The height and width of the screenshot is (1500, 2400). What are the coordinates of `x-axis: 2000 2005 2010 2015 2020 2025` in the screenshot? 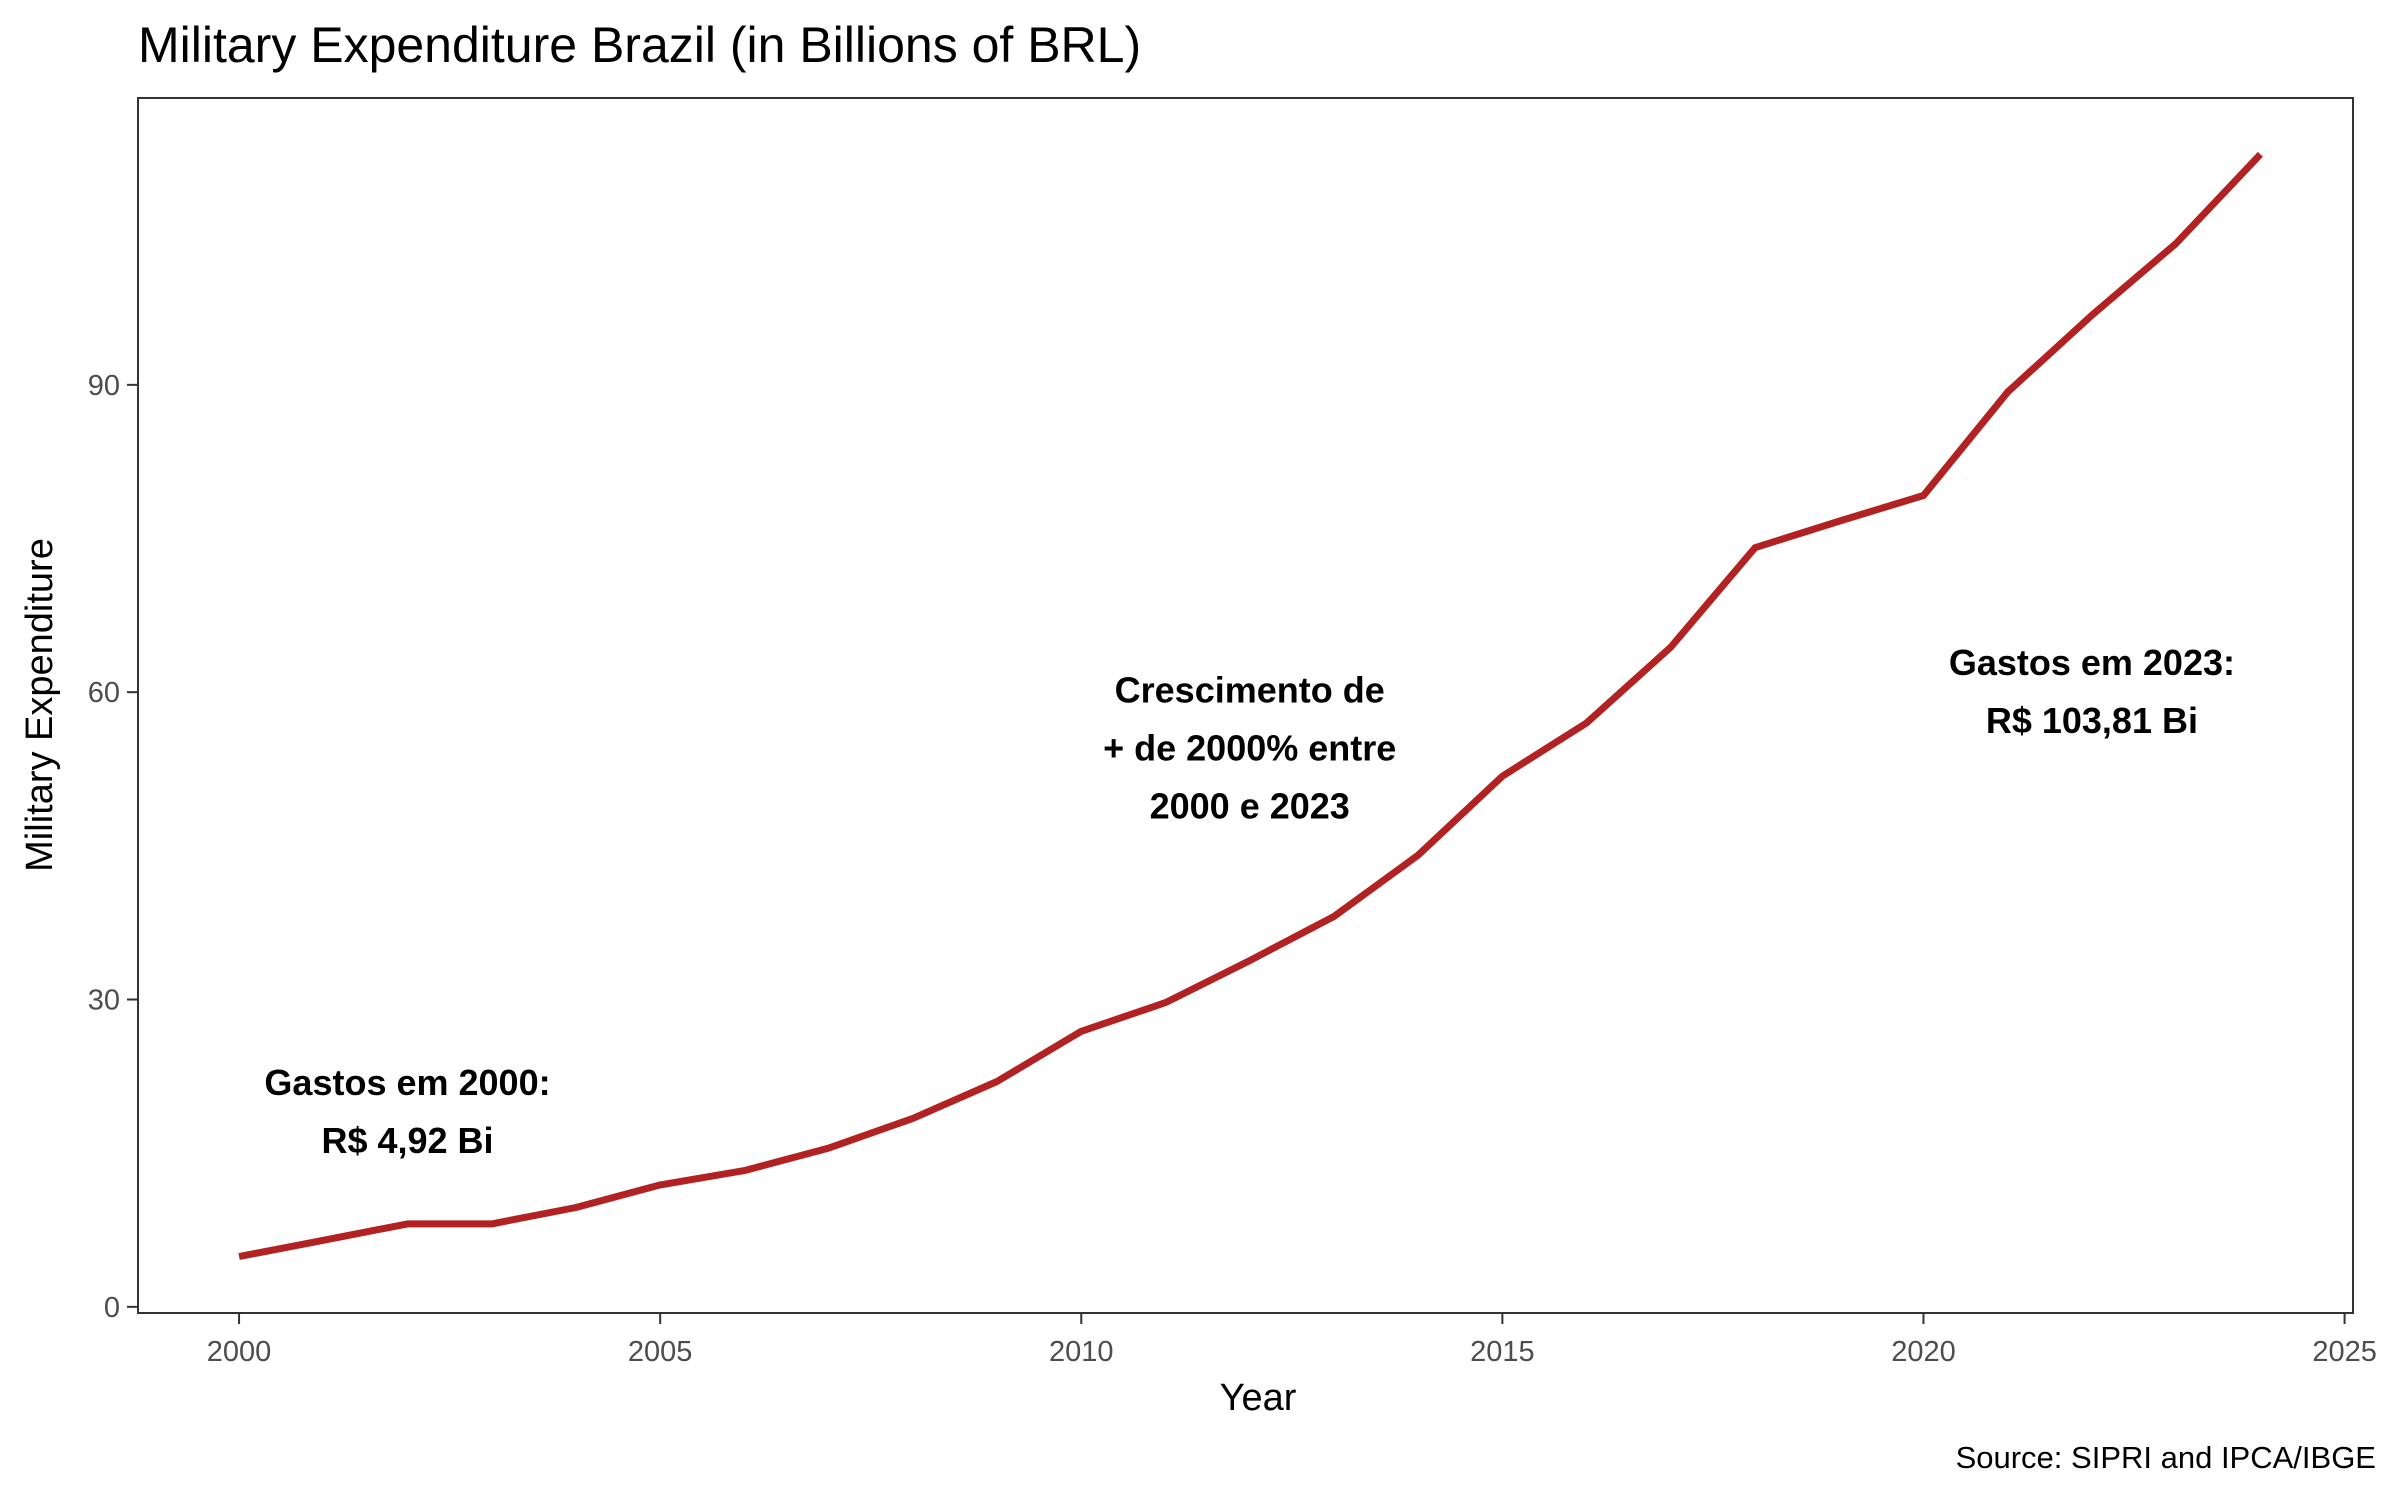 It's located at (1292, 1340).